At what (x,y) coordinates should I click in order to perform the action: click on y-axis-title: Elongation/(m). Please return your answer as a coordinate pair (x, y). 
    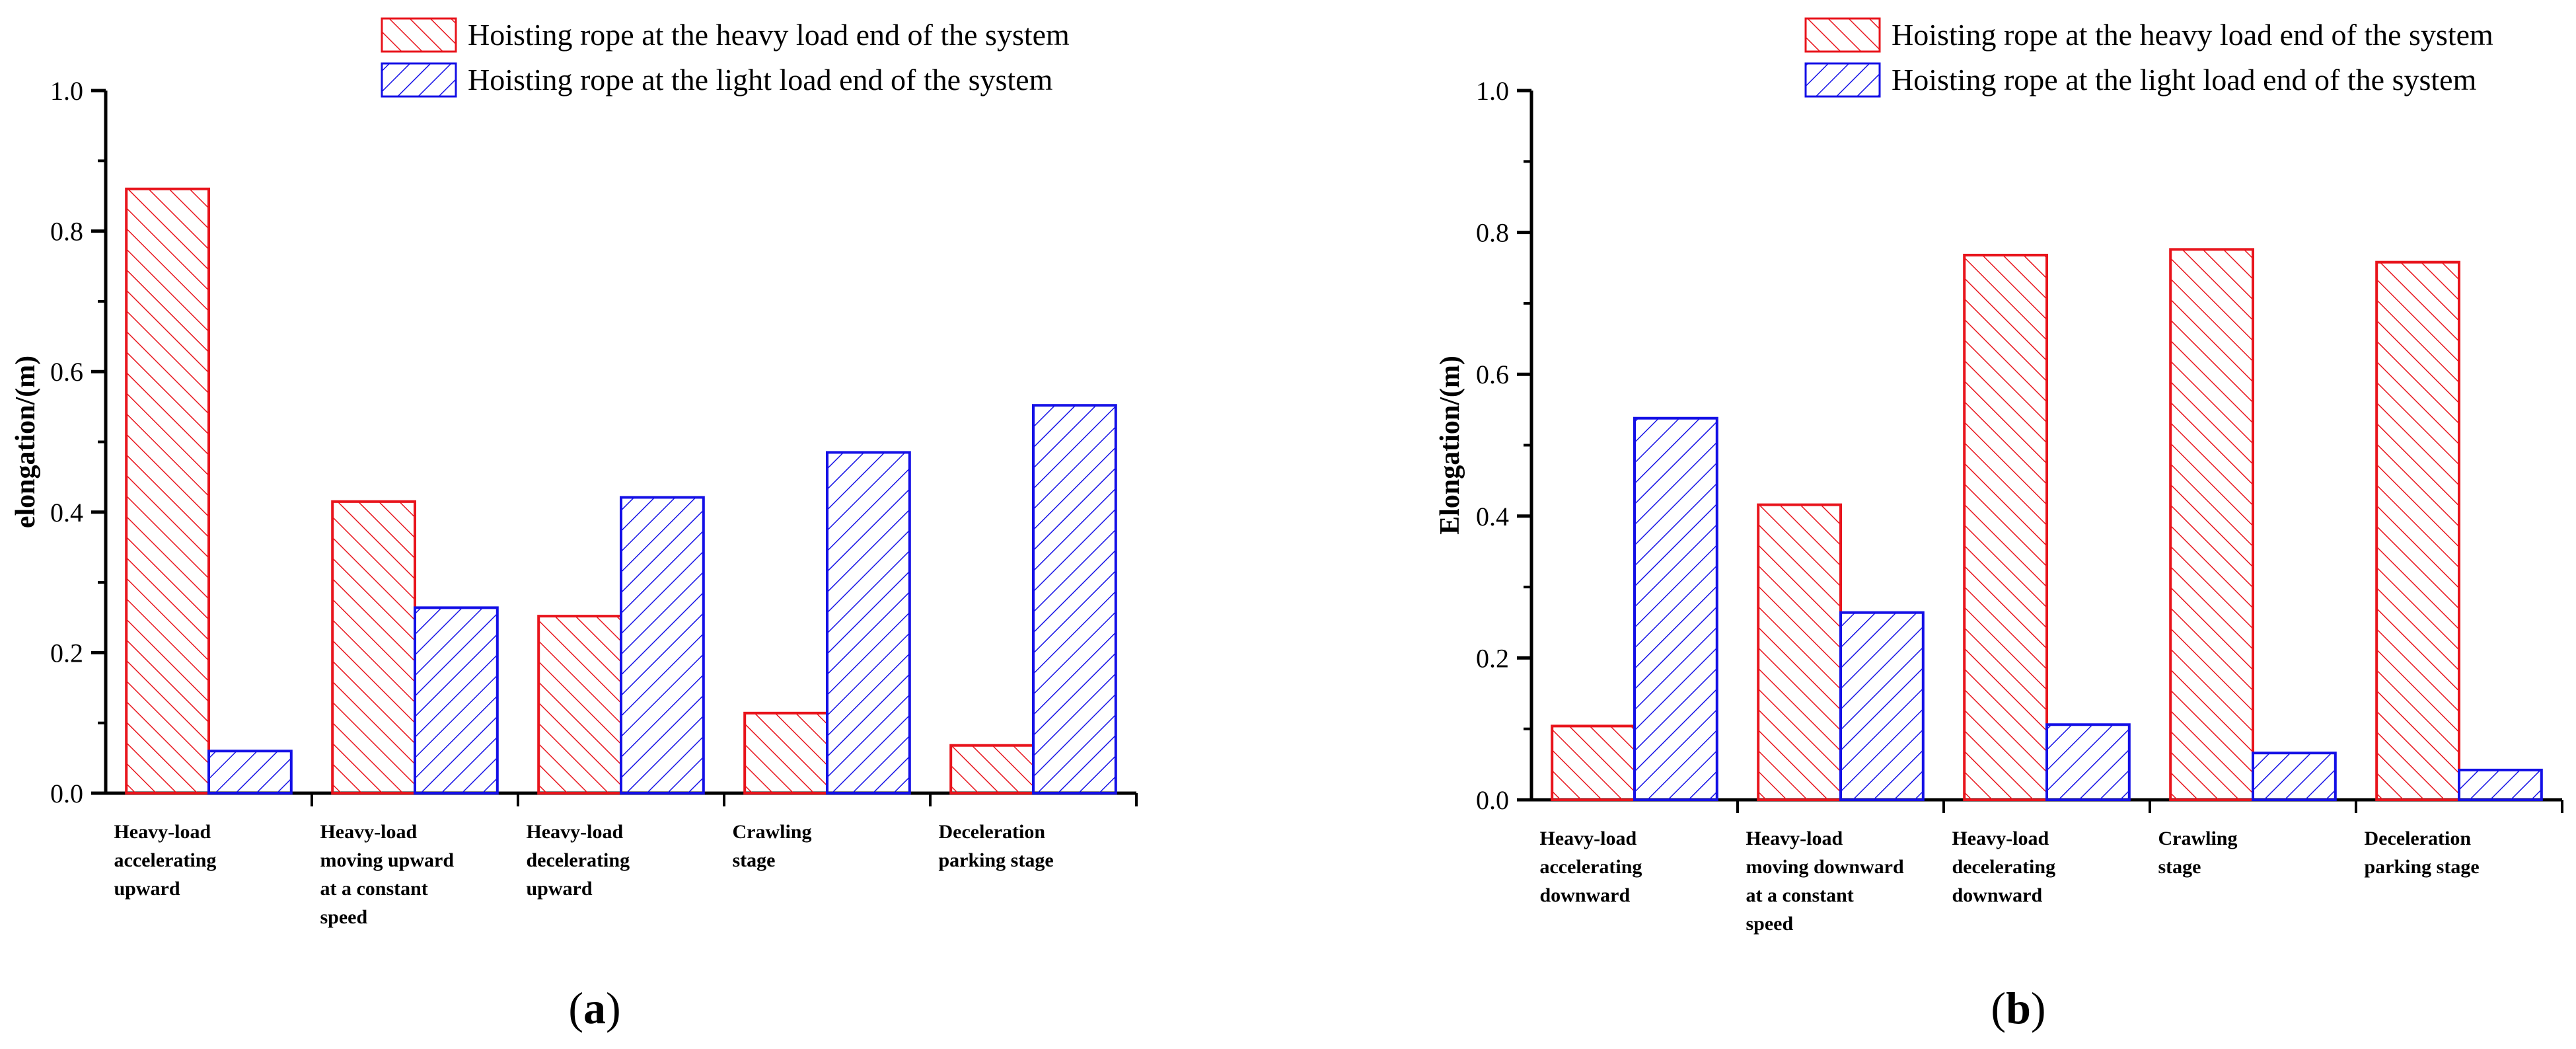
    Looking at the image, I should click on (1450, 445).